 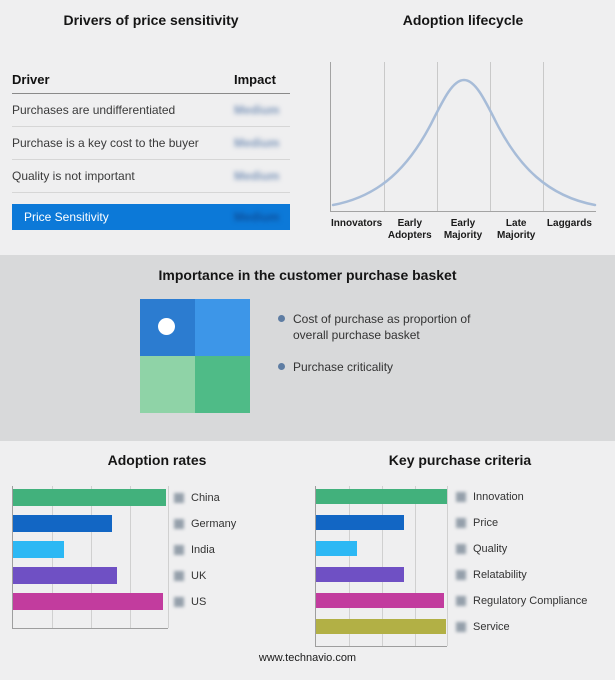 I want to click on bar-price, so click(x=360, y=522).